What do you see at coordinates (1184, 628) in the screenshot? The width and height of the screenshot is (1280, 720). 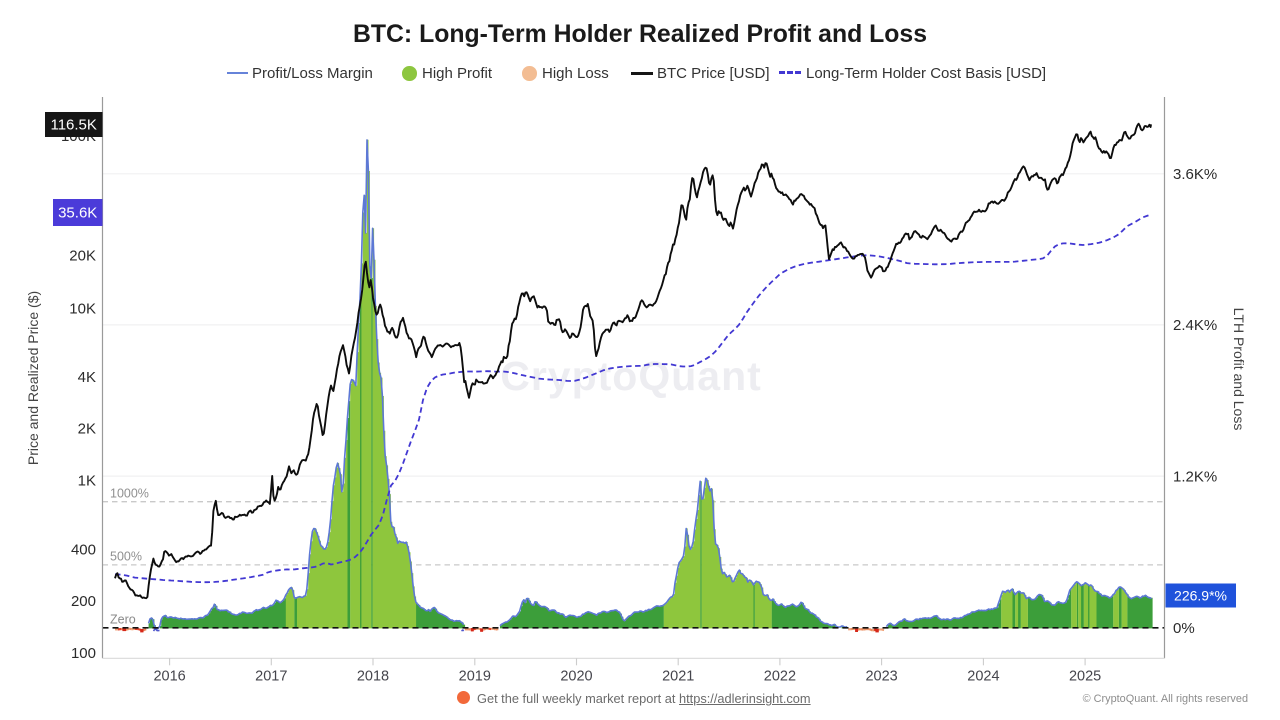 I see `svg-text: 0%` at bounding box center [1184, 628].